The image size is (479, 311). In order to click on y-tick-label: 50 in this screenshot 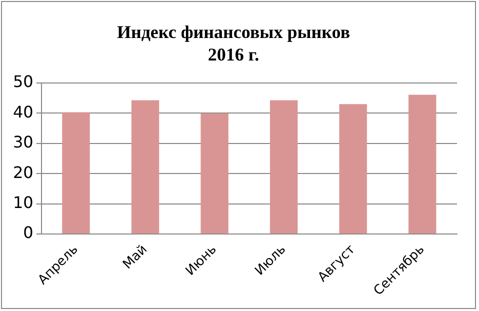, I will do `click(23, 82)`.